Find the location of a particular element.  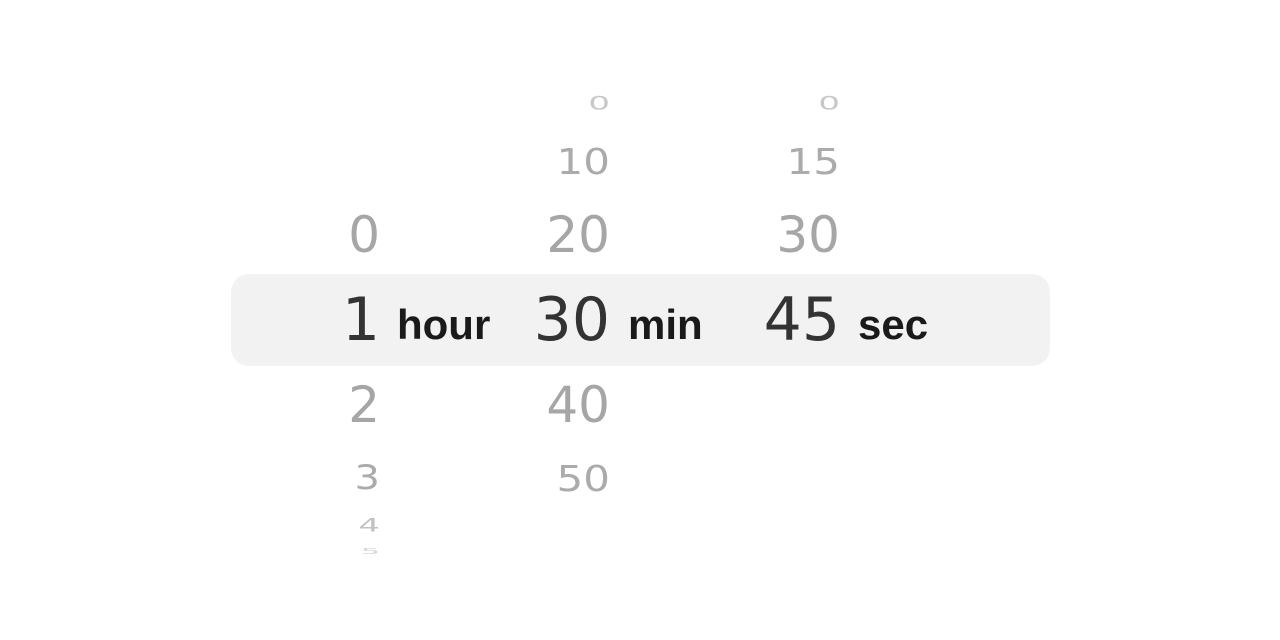

minutes-wheel: 0 10 20 30 40 50 is located at coordinates (555, 320).